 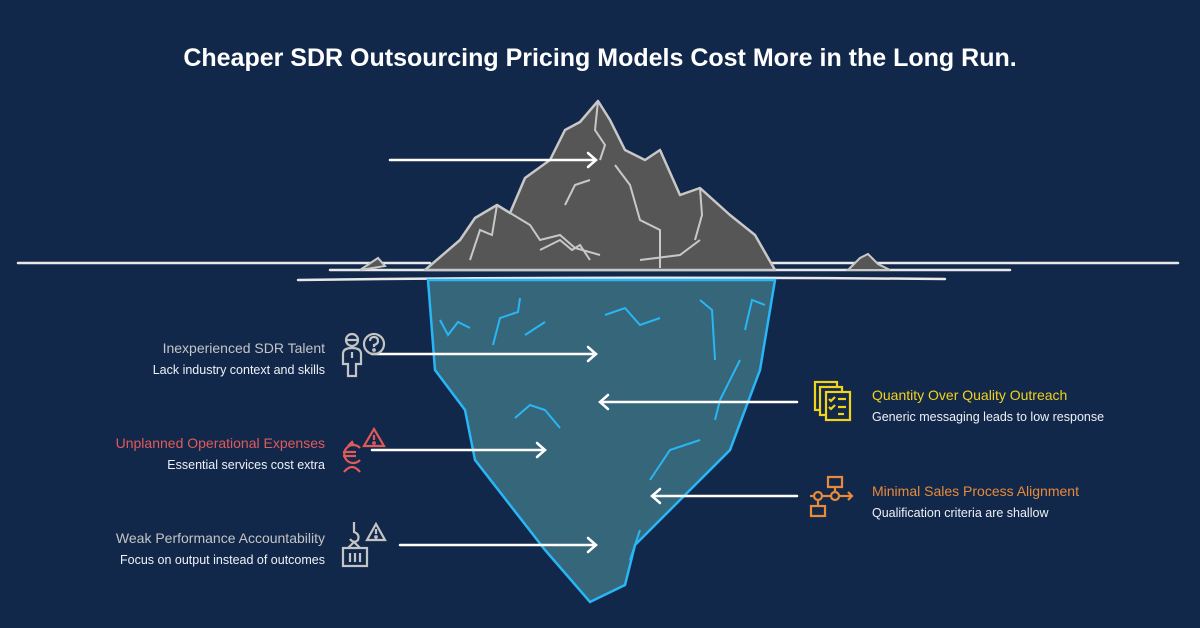 I want to click on item-heading: Unplanned Operational Expenses, so click(x=220, y=443).